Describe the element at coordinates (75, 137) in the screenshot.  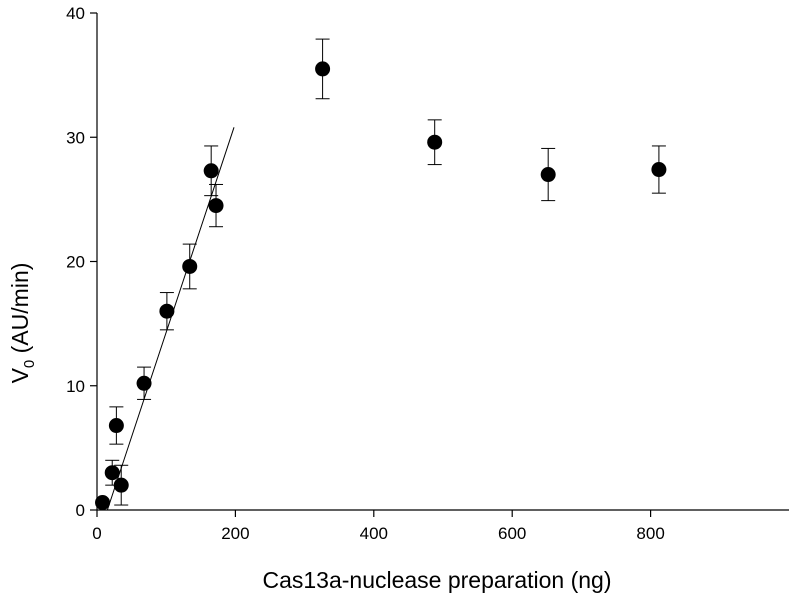
I see `y-tick-label: 30` at that location.